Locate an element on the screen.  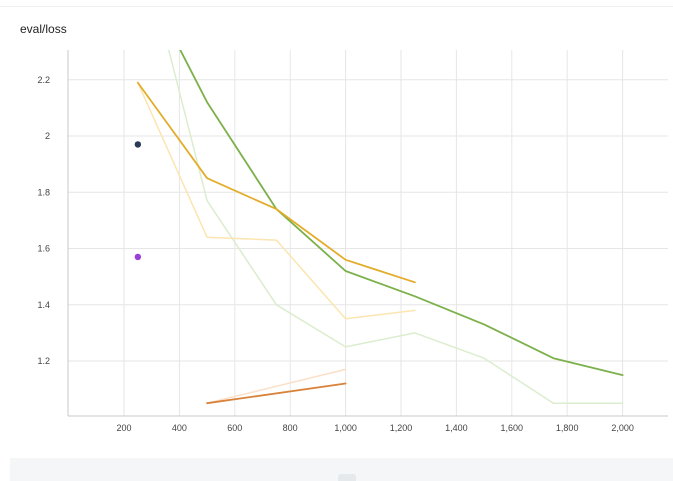
x-tick-label: 400 is located at coordinates (179, 428).